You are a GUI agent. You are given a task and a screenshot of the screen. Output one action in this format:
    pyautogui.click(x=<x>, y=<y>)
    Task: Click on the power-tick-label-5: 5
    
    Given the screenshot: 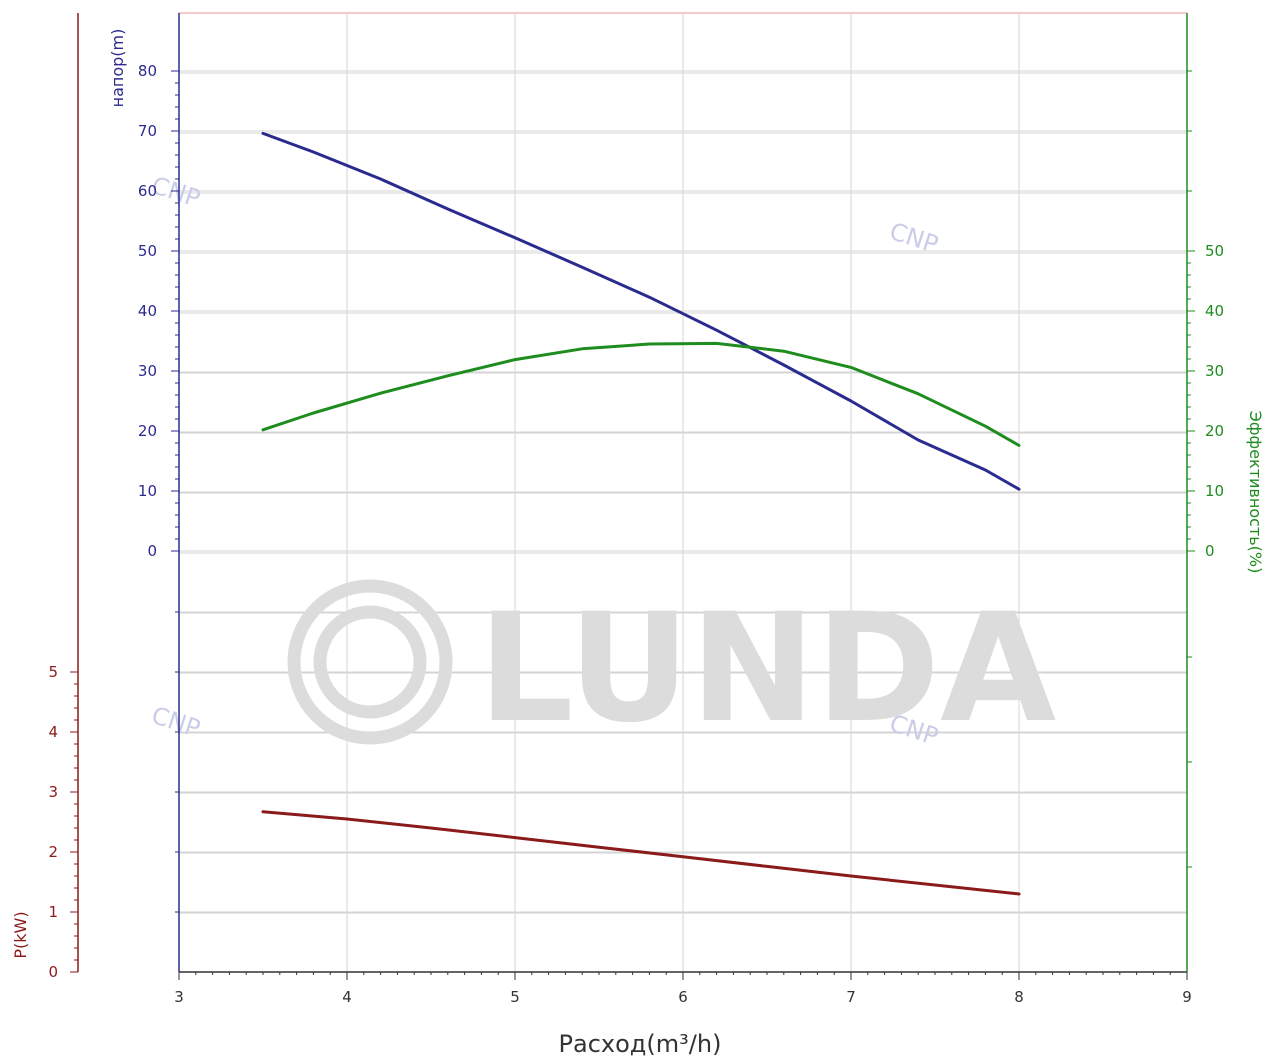 What is the action you would take?
    pyautogui.click(x=53, y=672)
    